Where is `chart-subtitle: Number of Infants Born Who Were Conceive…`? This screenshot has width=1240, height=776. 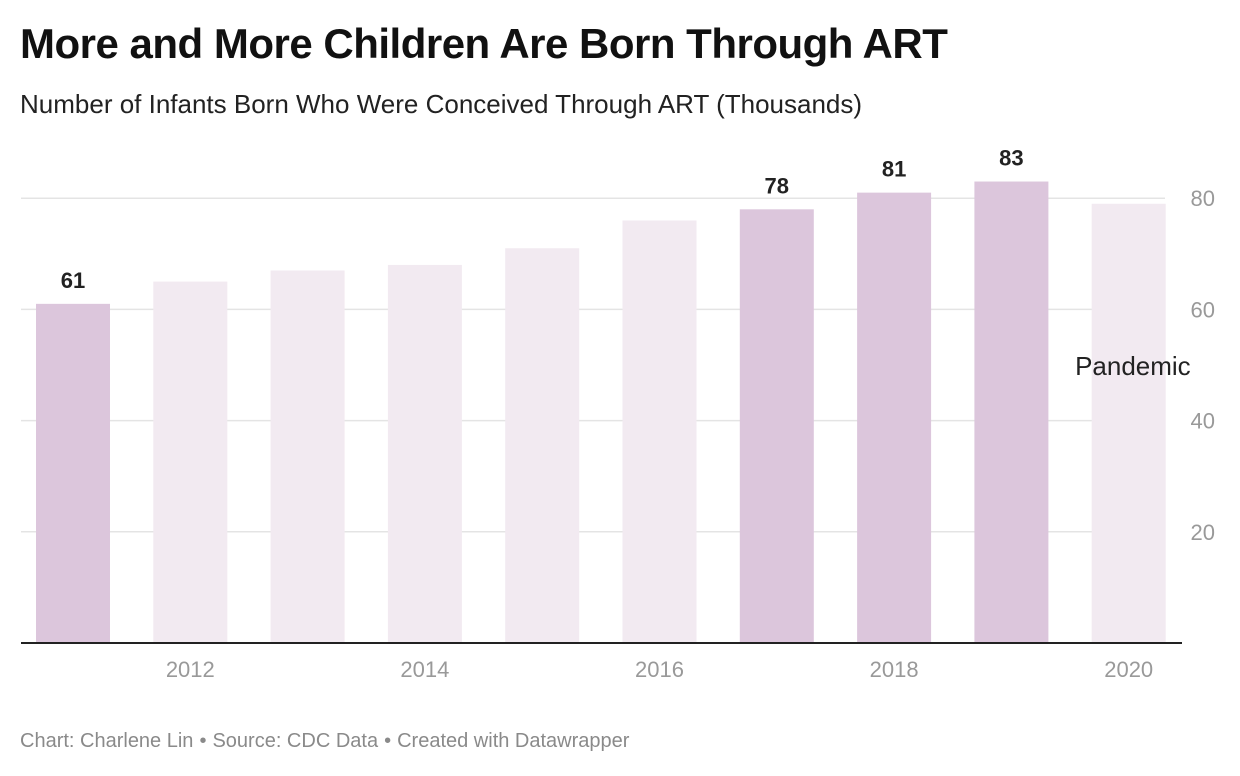 chart-subtitle: Number of Infants Born Who Were Conceive… is located at coordinates (441, 104).